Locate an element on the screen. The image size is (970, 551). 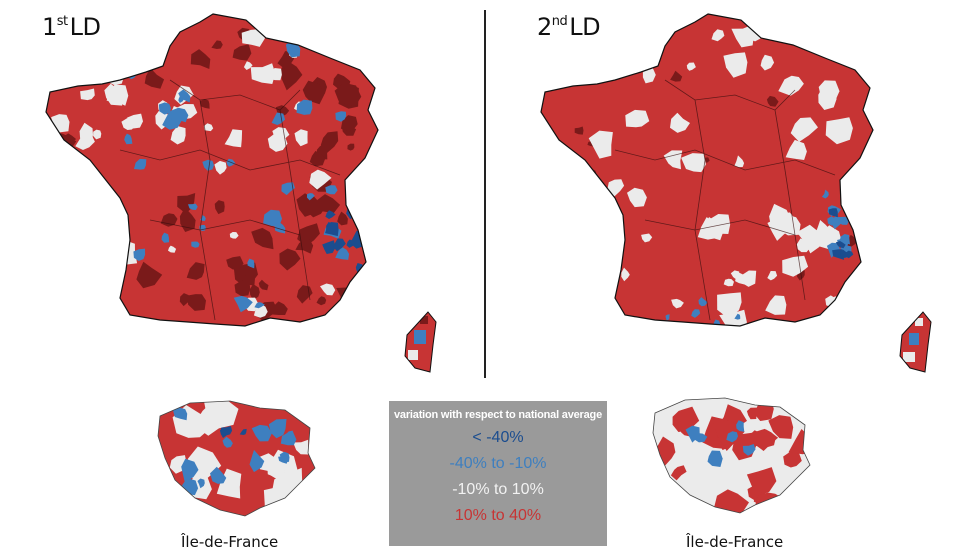
title-ordinal-suffix: nd is located at coordinates (559, 21).